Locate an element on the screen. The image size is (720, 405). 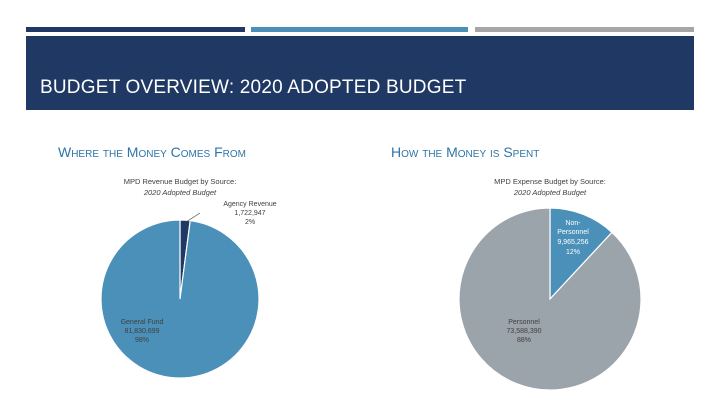
non-personnel-label-line2: Personnel is located at coordinates (573, 232).